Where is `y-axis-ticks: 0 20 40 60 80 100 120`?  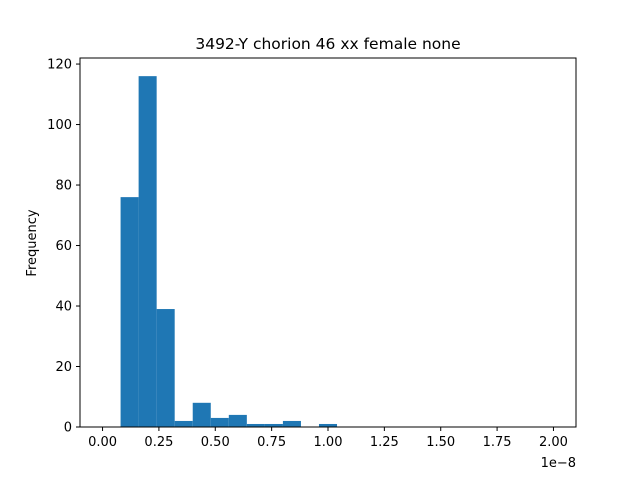
y-axis-ticks: 0 20 40 60 80 100 120 is located at coordinates (63, 247).